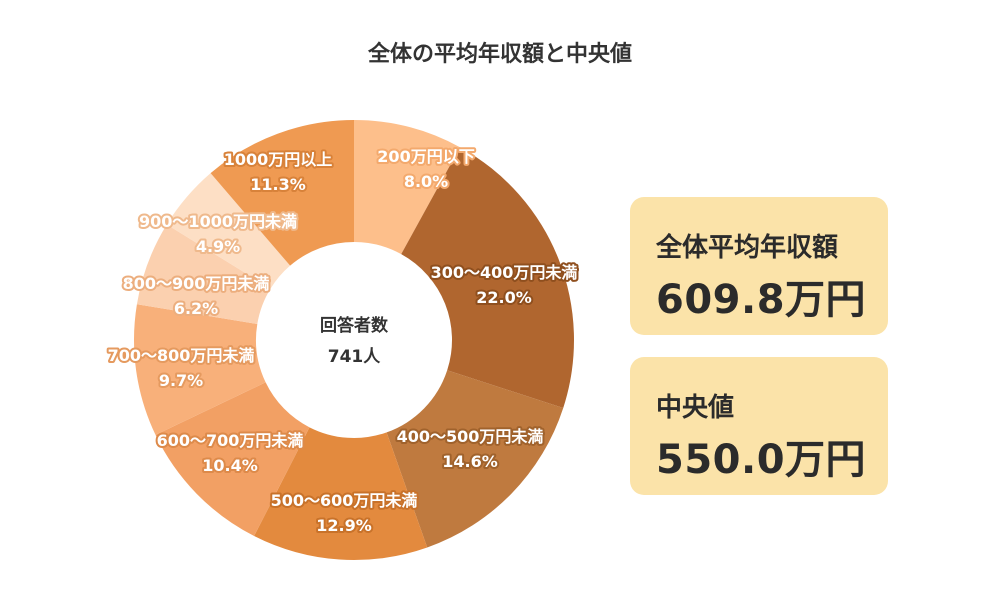 The image size is (1000, 600). I want to click on slice-category-label: 600～700万円未満, so click(230, 440).